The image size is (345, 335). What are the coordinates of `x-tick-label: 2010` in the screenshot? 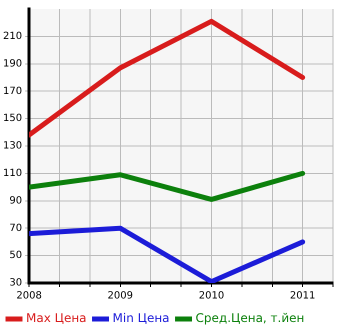 It's located at (211, 296).